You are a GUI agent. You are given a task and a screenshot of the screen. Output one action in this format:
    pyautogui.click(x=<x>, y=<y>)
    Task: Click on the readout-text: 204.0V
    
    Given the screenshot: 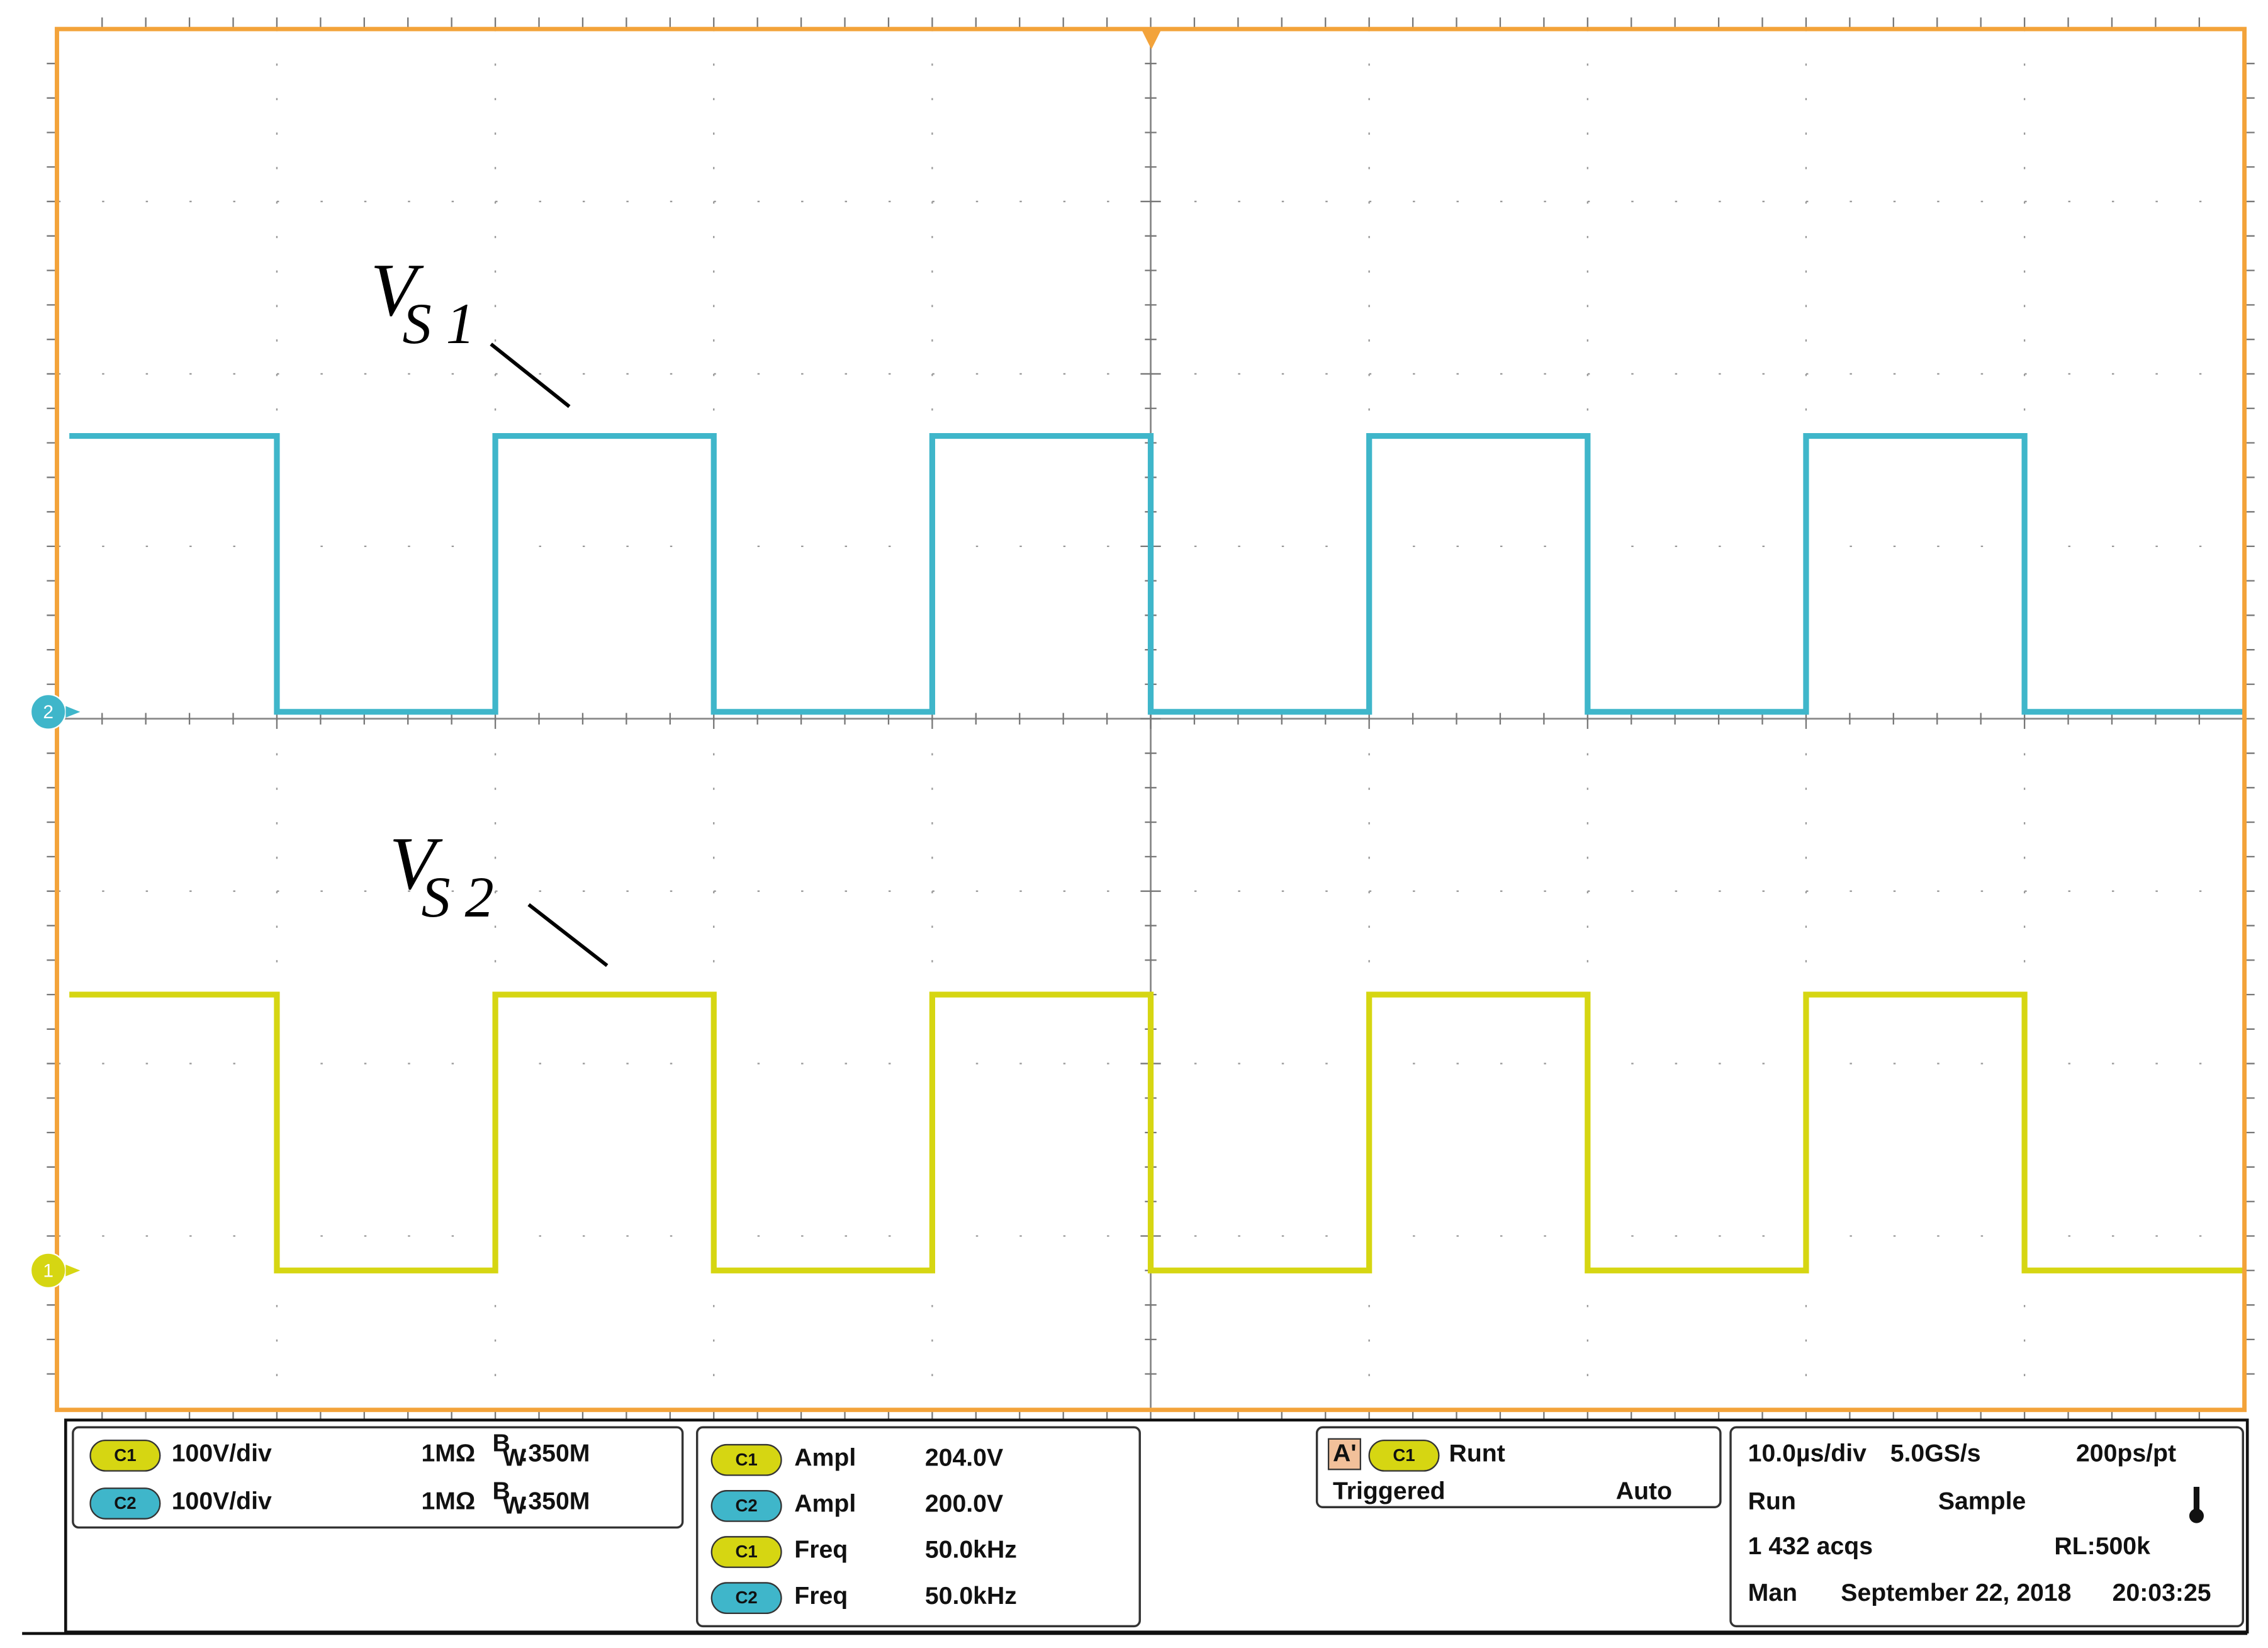 What is the action you would take?
    pyautogui.click(x=964, y=1458)
    